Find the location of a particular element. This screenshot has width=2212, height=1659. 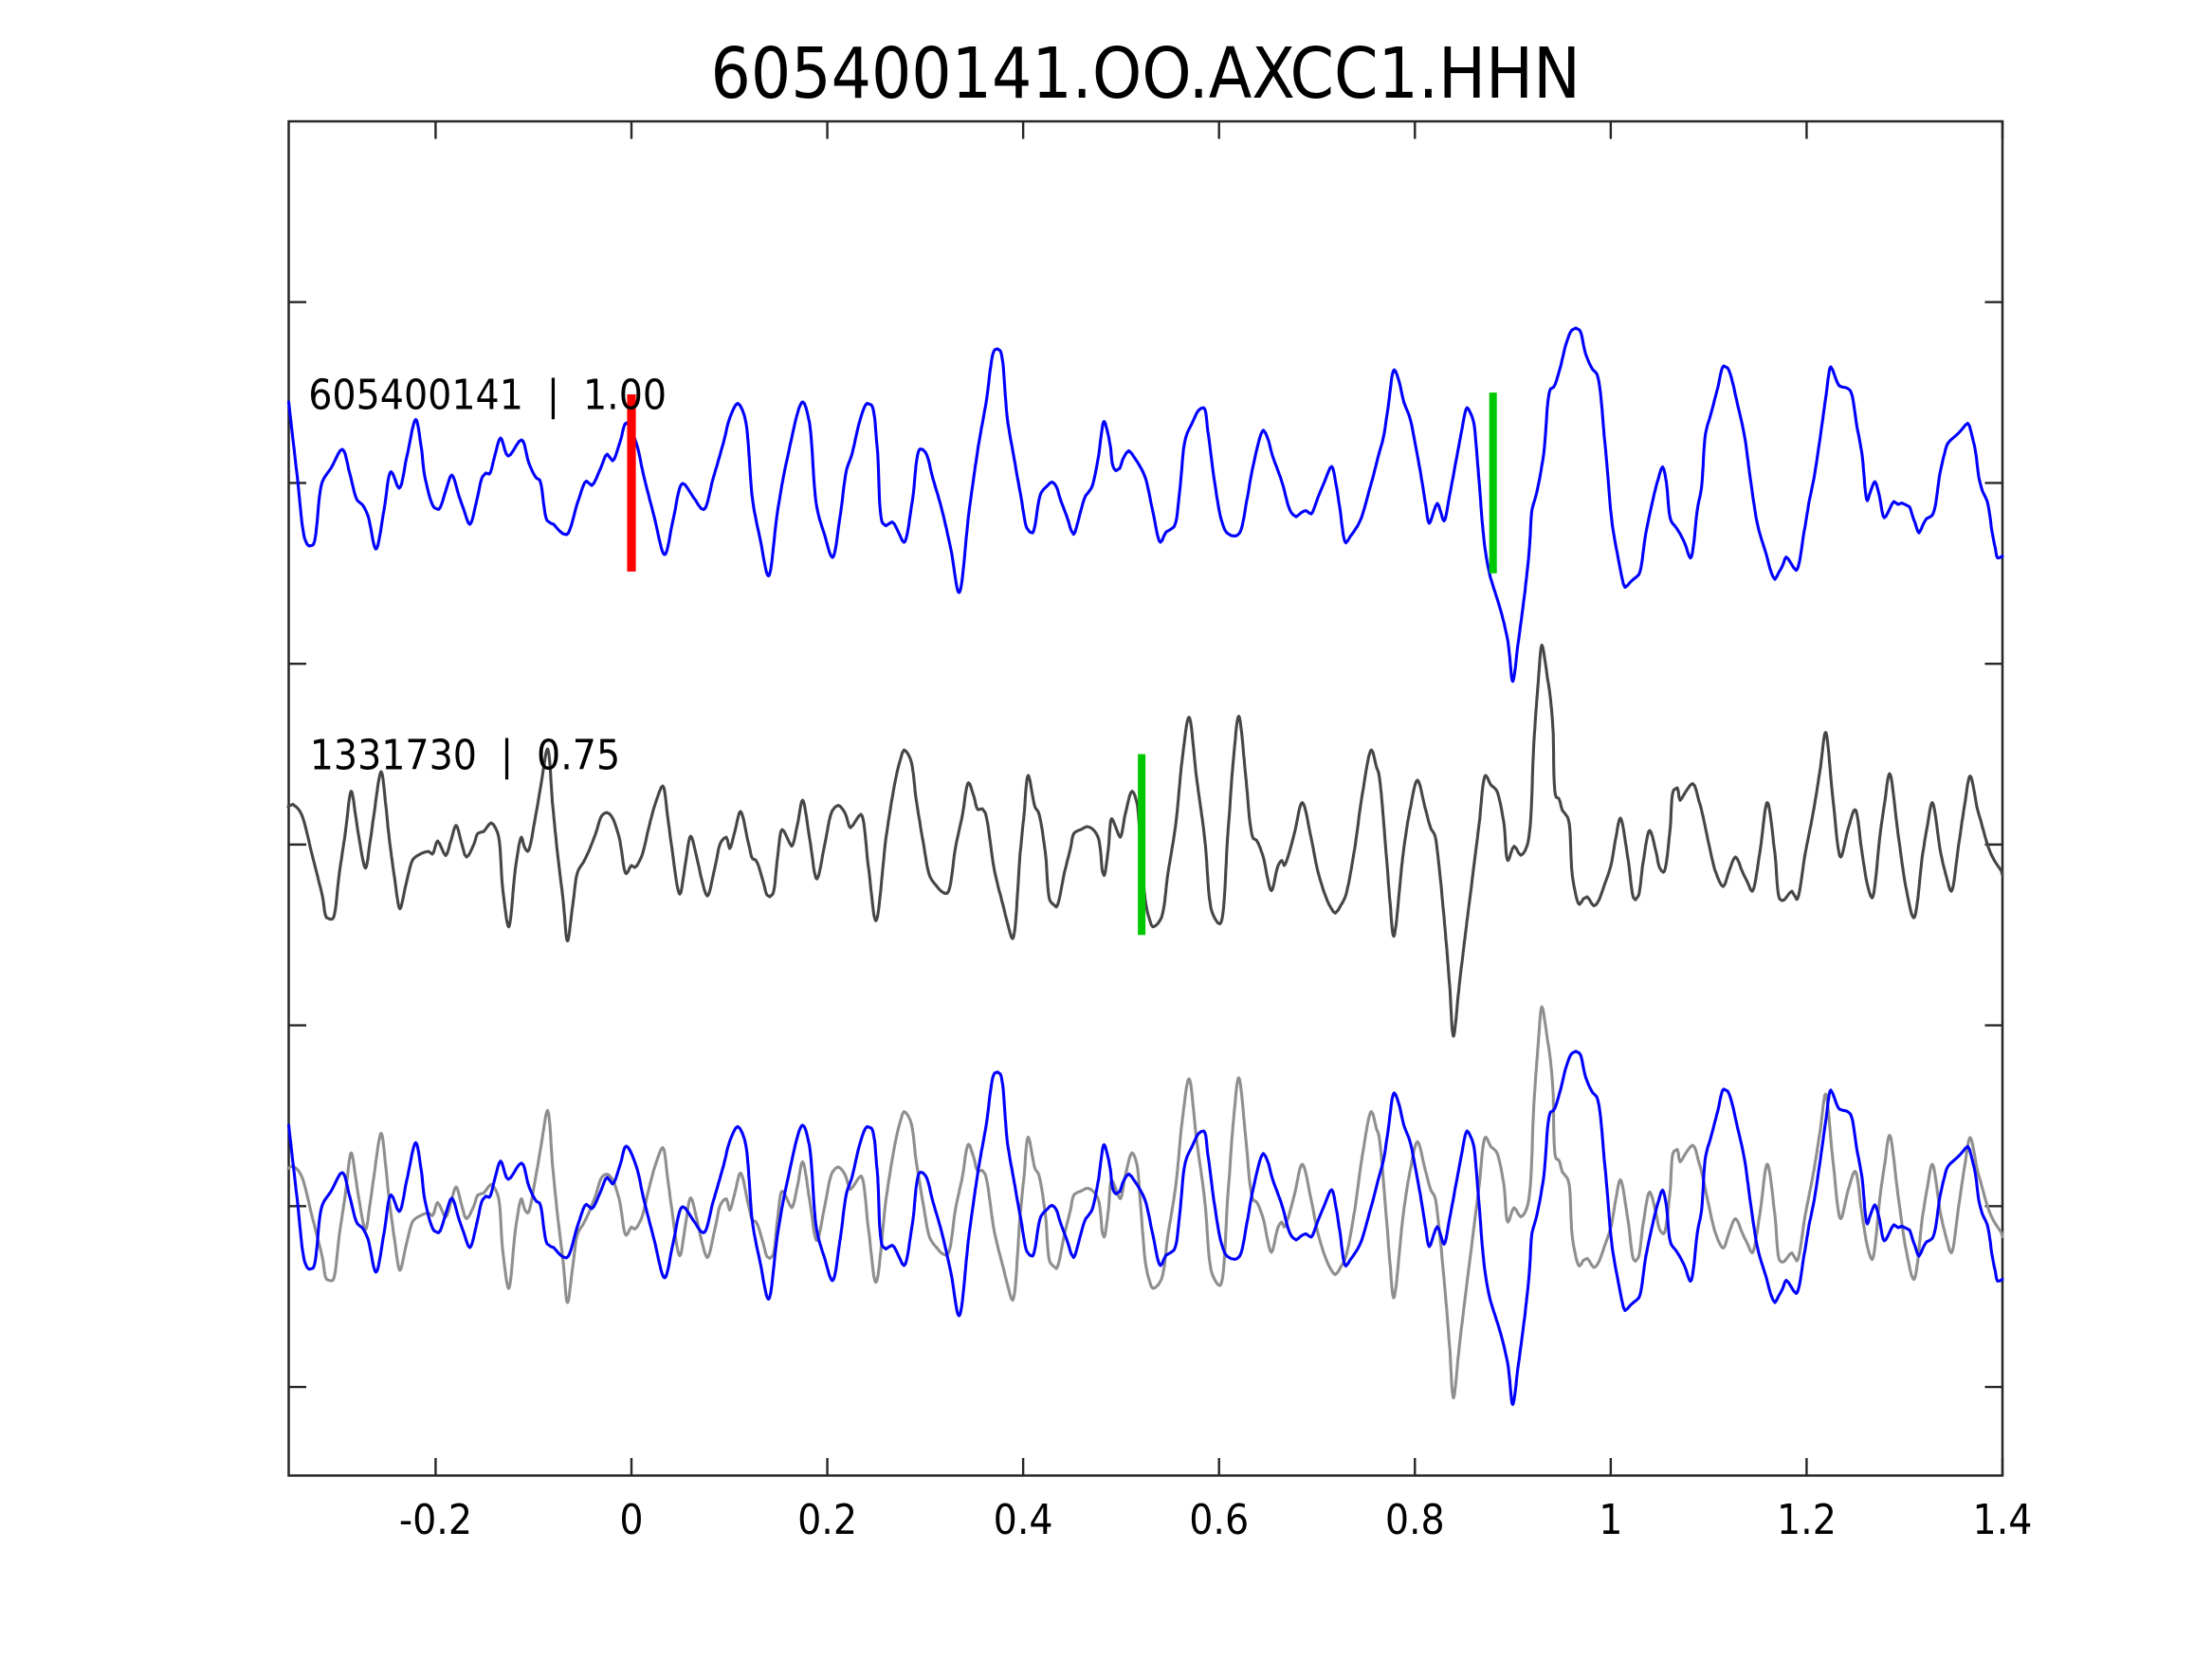

x-tick-label-0.4: 0.4 is located at coordinates (1023, 1520).